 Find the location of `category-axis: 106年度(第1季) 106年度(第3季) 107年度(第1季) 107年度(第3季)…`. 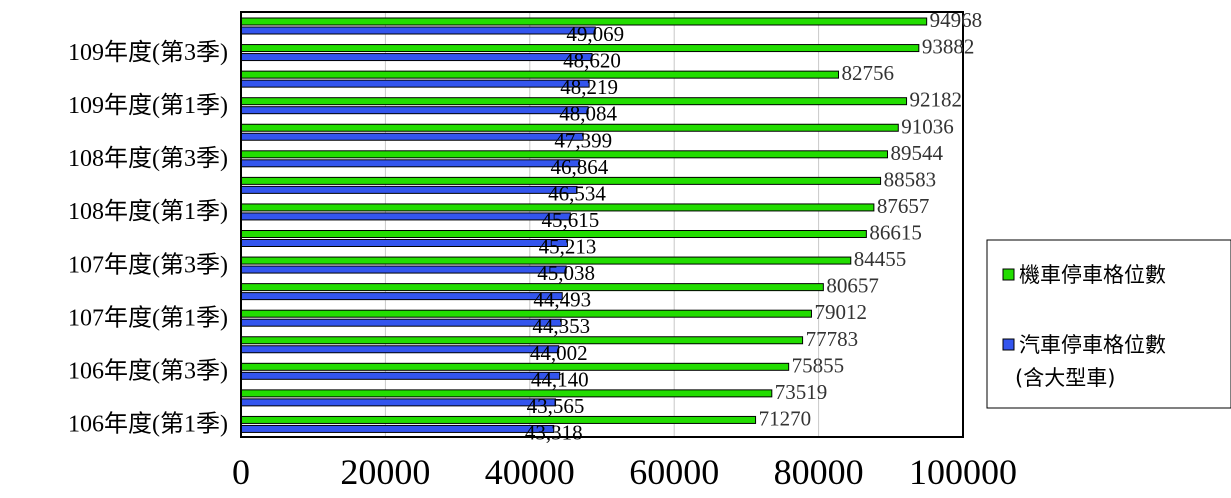

category-axis: 106年度(第1季) 106年度(第3季) 107年度(第1季) 107年度(第3季)… is located at coordinates (148, 238).